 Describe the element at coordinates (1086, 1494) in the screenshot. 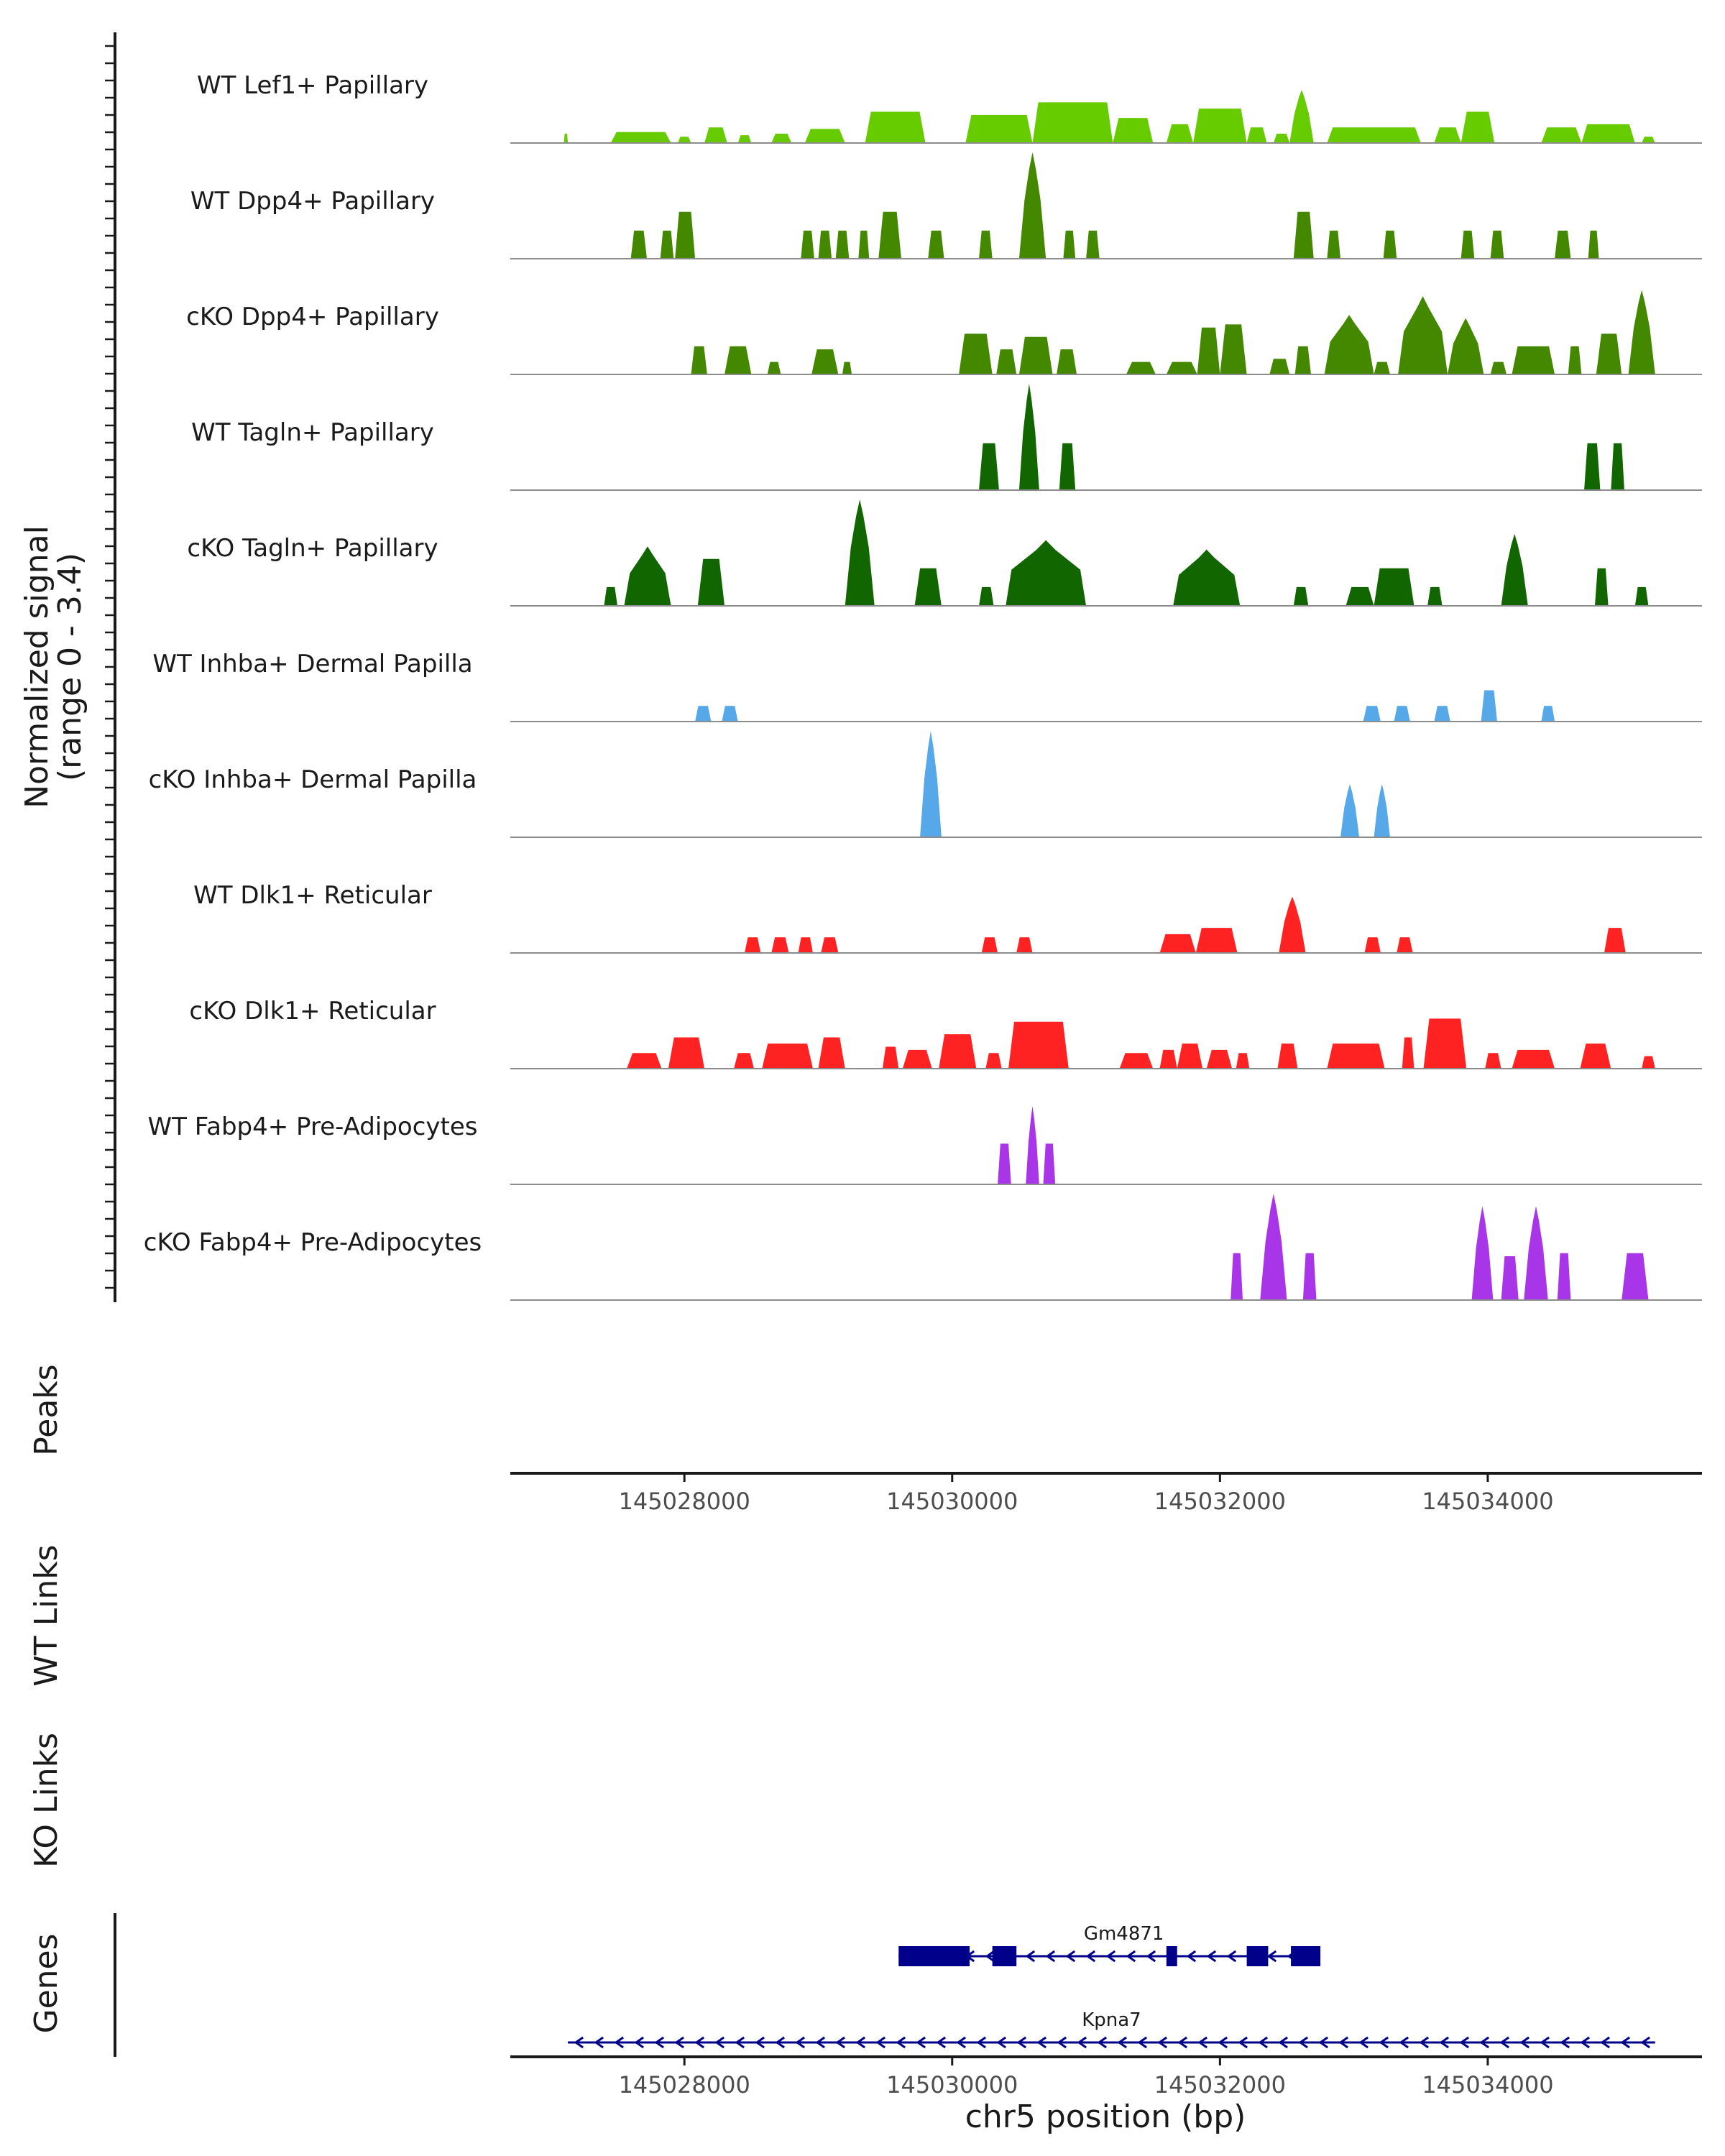

I see `x-ticks-top: 145028000 145030000 145032000 145034000` at that location.